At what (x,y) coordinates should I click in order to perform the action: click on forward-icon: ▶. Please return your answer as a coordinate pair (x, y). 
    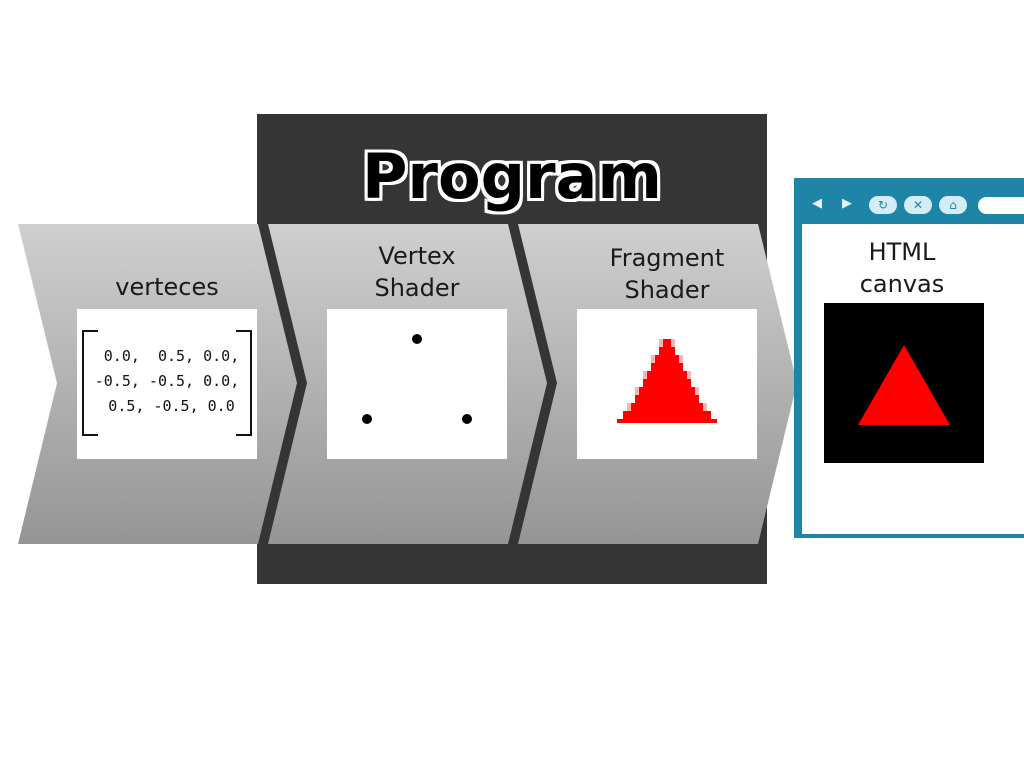
    Looking at the image, I should click on (847, 203).